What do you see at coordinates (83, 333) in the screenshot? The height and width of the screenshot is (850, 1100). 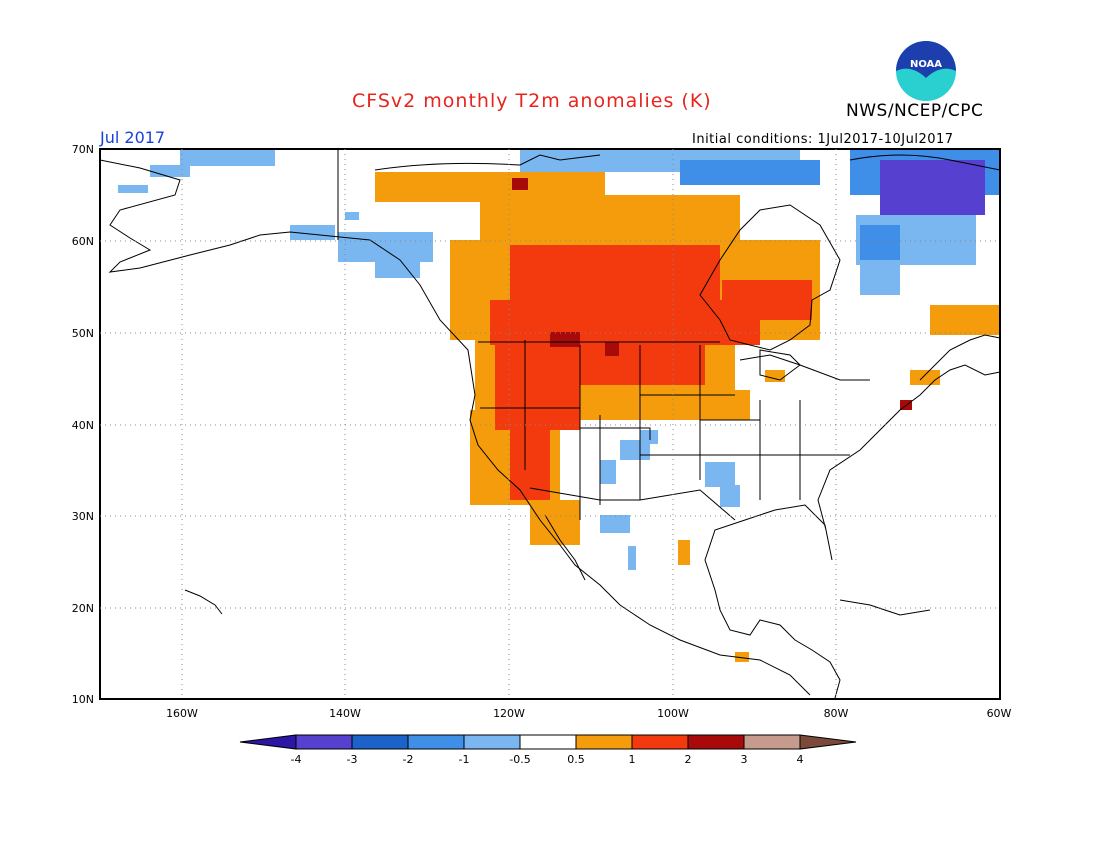 I see `y-tick-label: 50N` at bounding box center [83, 333].